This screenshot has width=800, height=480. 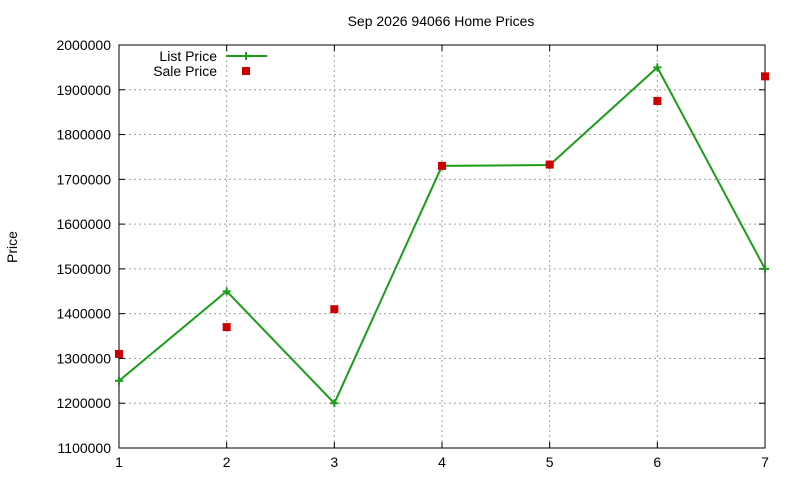 I want to click on legend-label-sale-price: Sale Price, so click(x=185, y=71).